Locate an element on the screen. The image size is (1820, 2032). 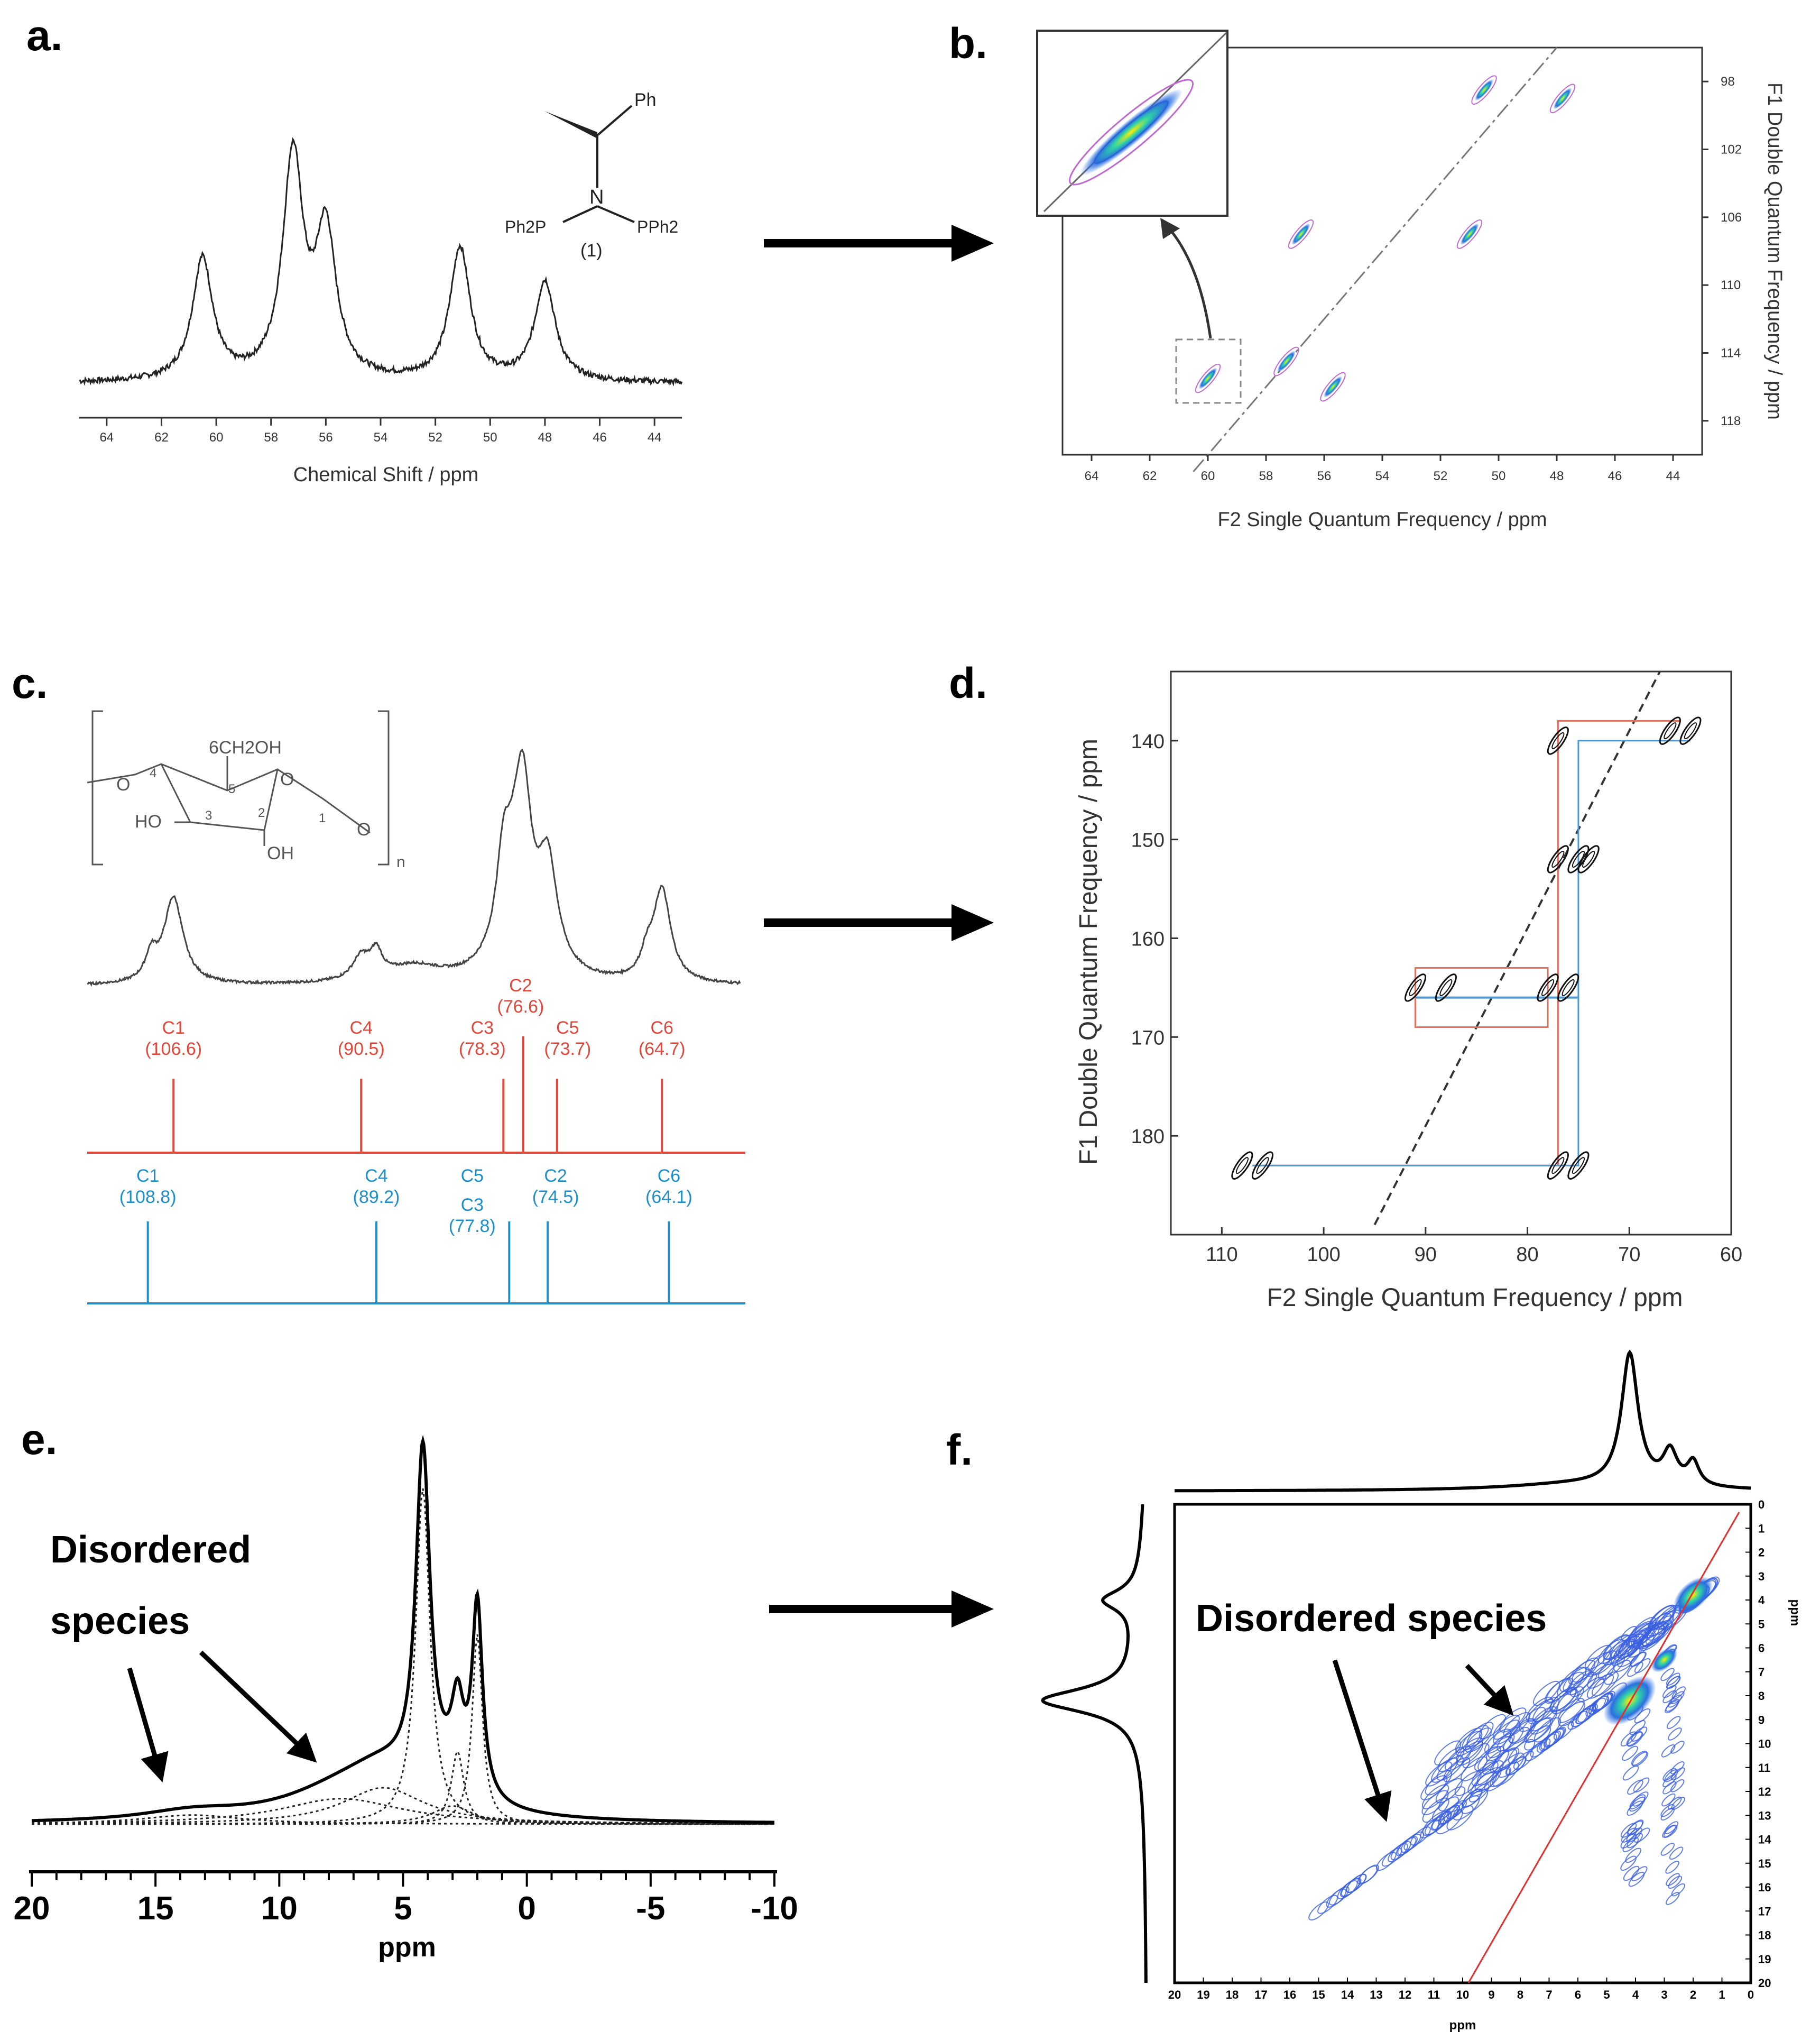
panel-d-peaks is located at coordinates (1466, 948).